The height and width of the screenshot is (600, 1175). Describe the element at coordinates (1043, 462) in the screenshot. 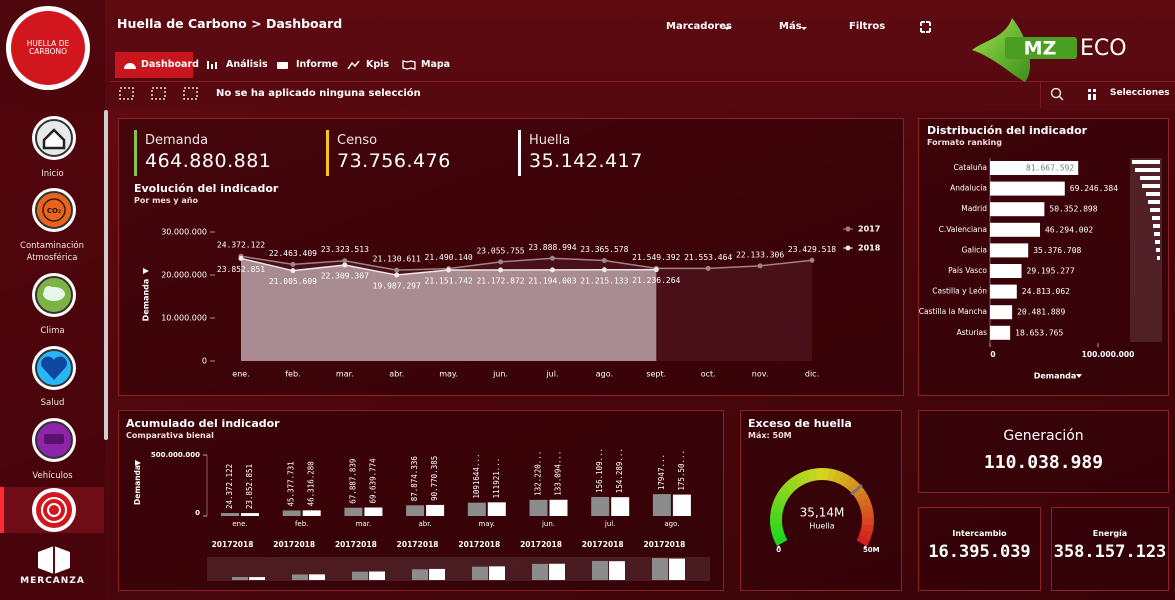

I see `kpi-value: 110.038.989` at that location.